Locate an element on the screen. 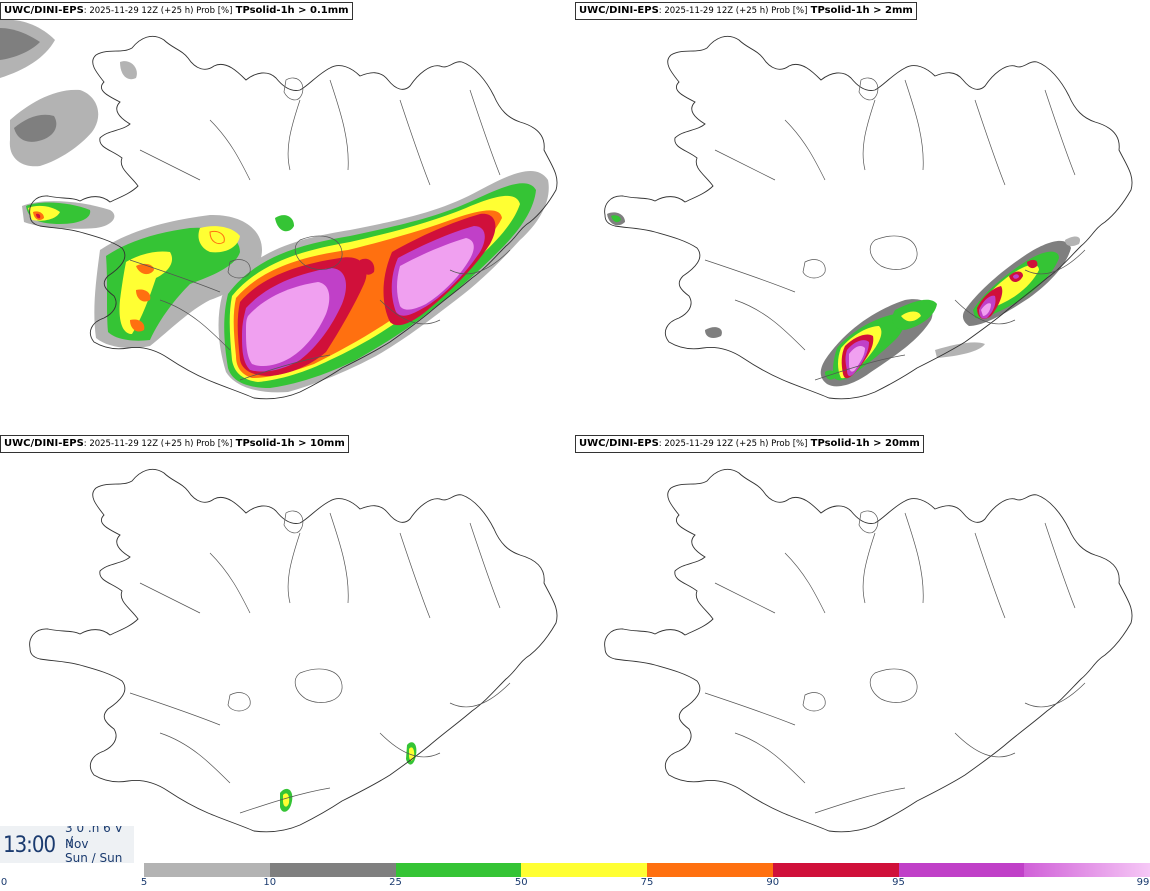  legend-tick-label: 5 is located at coordinates (144, 882).